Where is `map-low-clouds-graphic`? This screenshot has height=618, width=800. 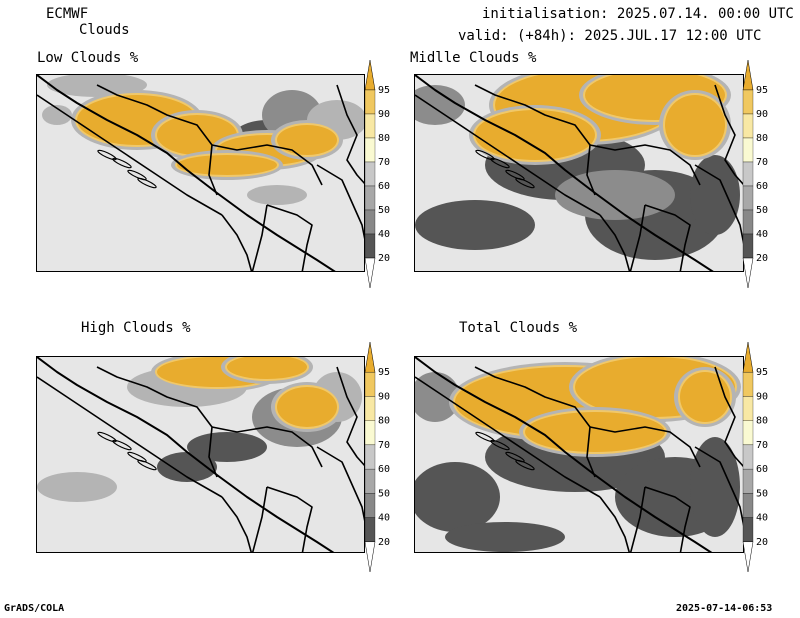 map-low-clouds-graphic is located at coordinates (200, 173).